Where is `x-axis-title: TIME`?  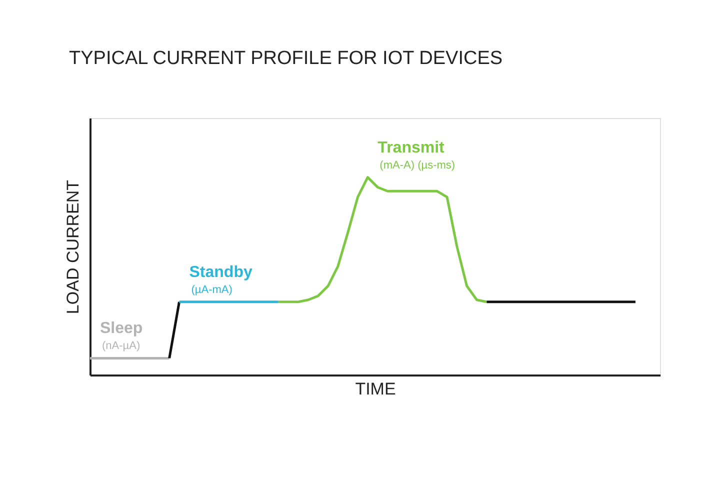
x-axis-title: TIME is located at coordinates (375, 389).